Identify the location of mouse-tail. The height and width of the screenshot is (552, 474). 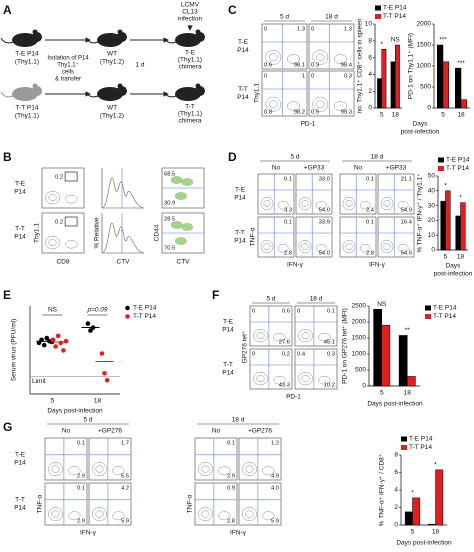
(7, 94).